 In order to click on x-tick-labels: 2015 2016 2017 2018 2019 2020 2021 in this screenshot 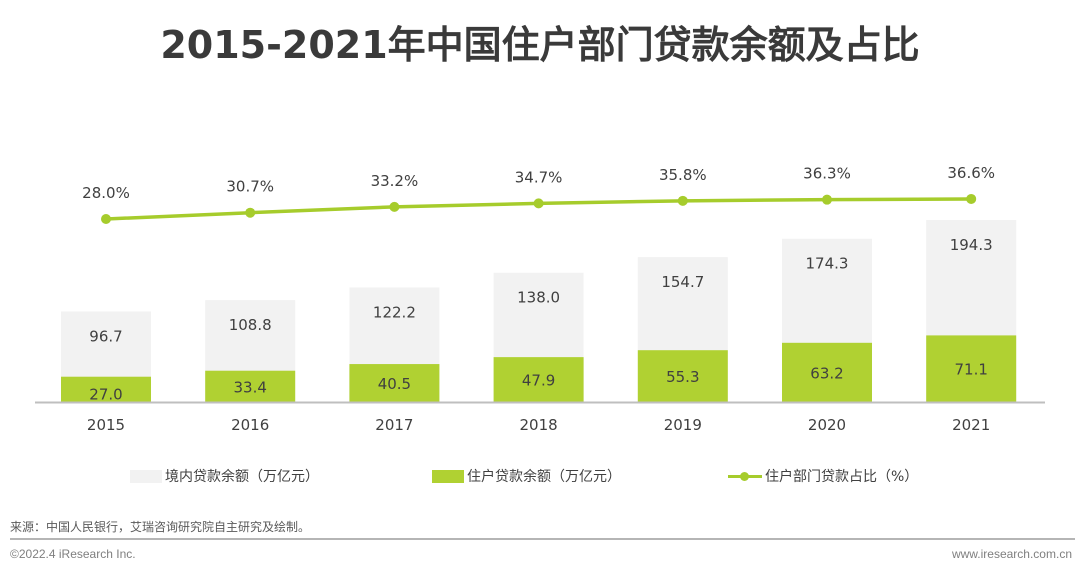, I will do `click(538, 425)`.